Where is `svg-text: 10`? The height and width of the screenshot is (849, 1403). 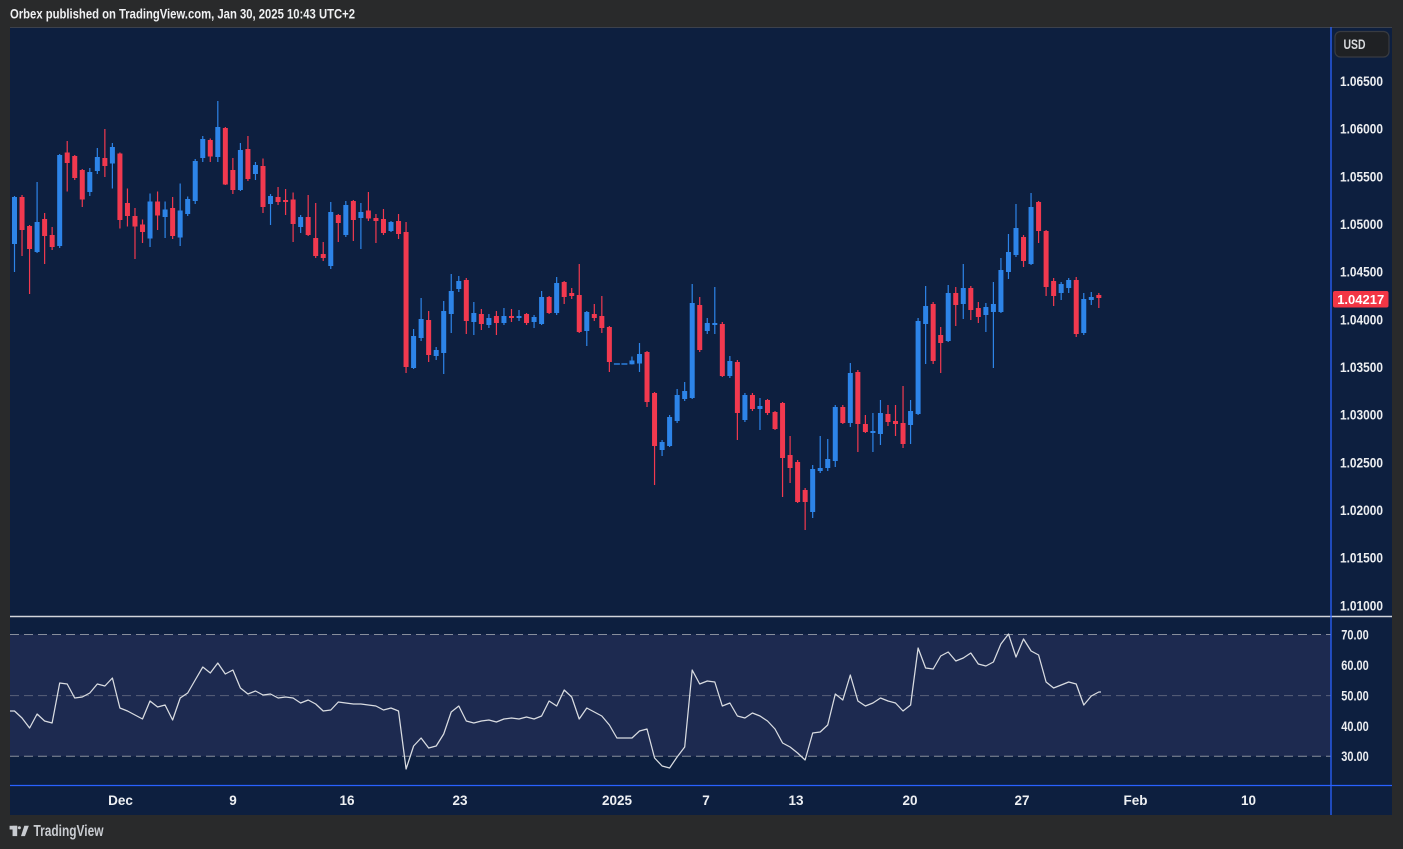 svg-text: 10 is located at coordinates (1248, 800).